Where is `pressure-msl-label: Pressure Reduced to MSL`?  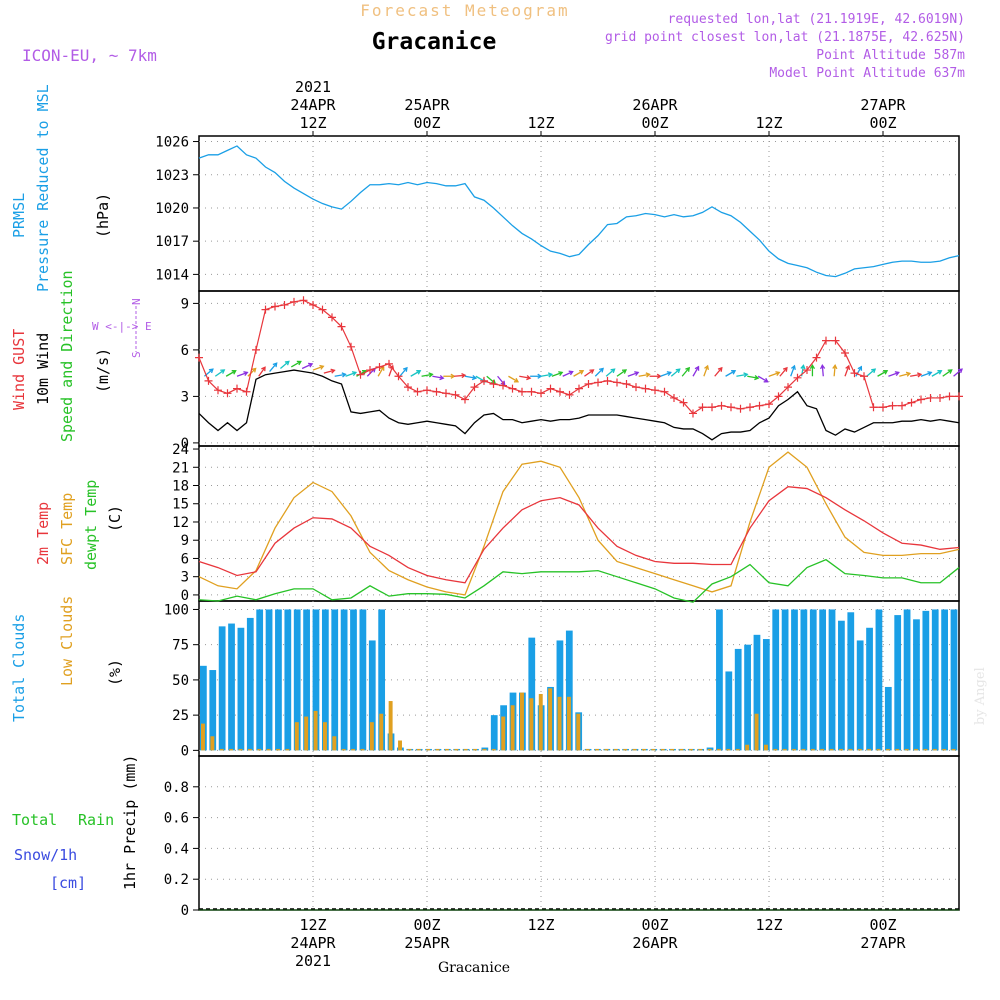
pressure-msl-label: Pressure Reduced to MSL is located at coordinates (43, 188).